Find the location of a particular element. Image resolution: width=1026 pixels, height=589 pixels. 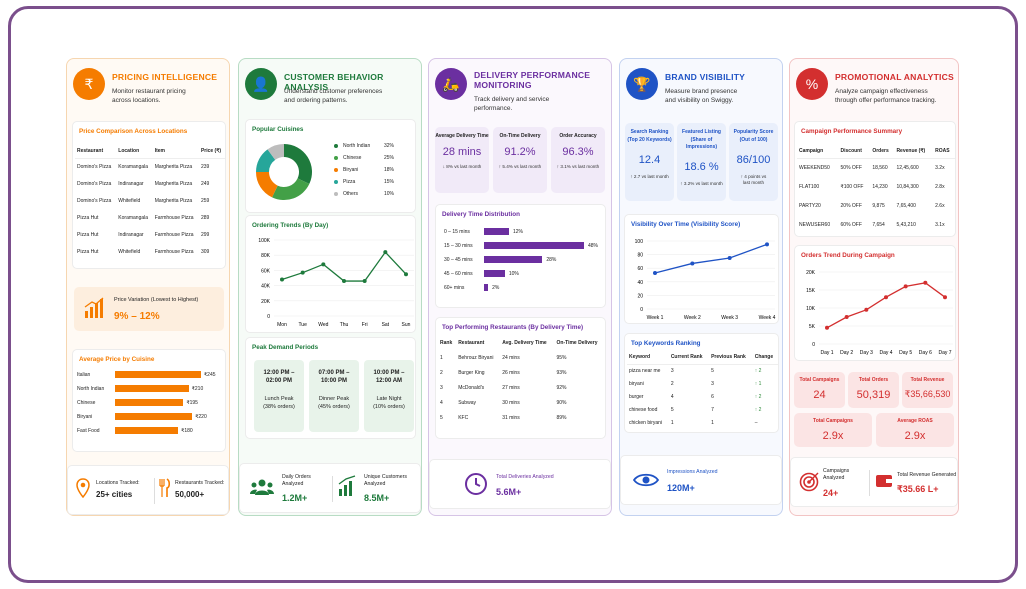

legend-value: 18% is located at coordinates (389, 170).